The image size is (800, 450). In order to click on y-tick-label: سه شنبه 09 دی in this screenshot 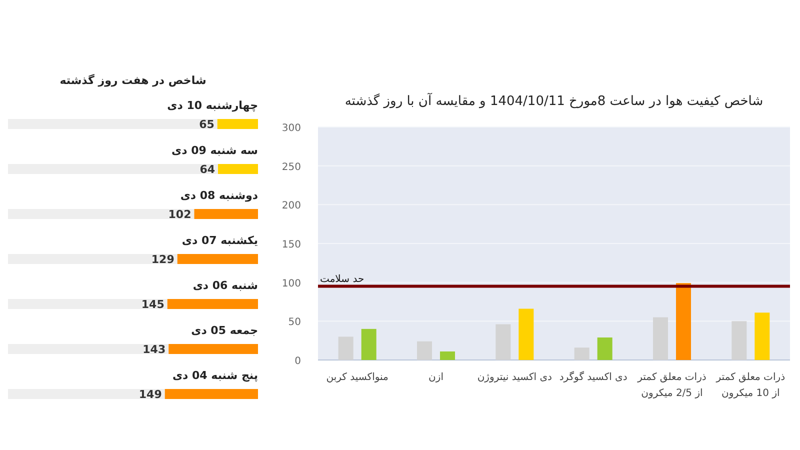, I will do `click(215, 150)`.